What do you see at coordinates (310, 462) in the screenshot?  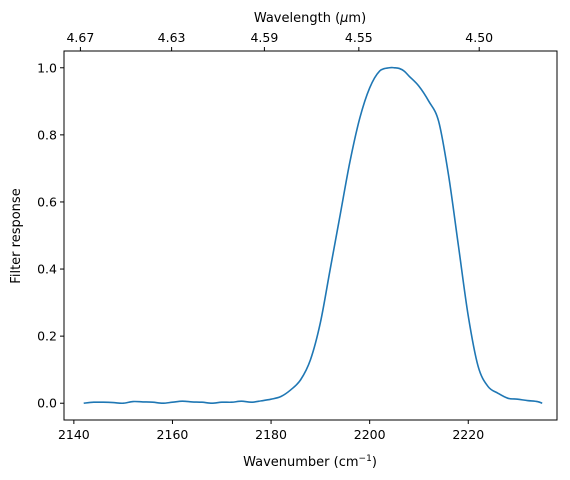 I see `x-axis-label: Wavenumber (cm−1)` at bounding box center [310, 462].